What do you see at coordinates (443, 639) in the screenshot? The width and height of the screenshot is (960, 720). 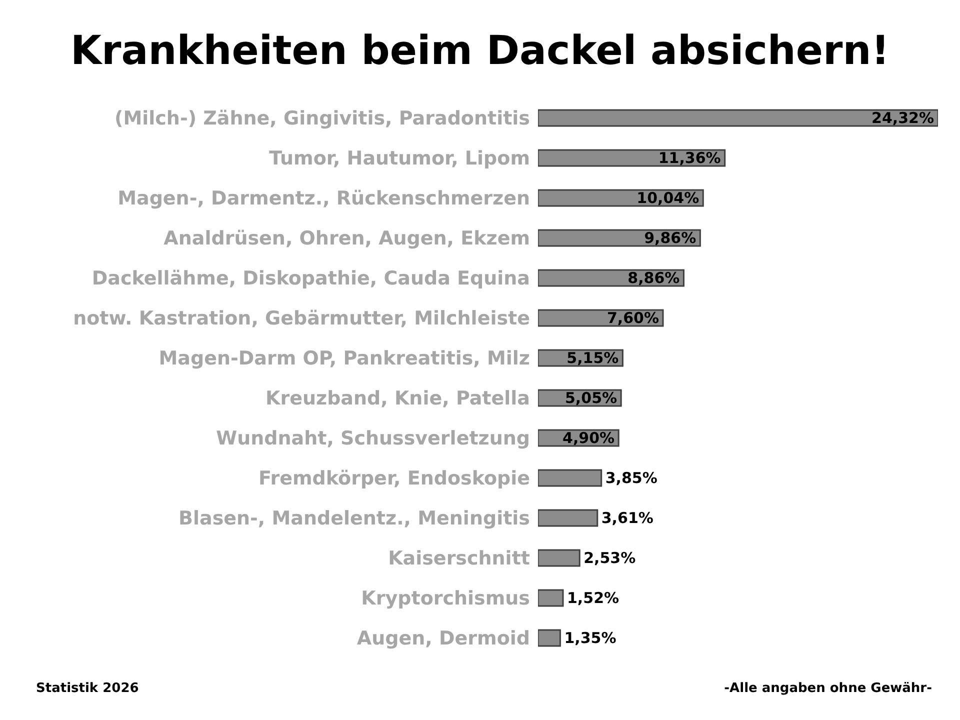 I see `y-tick-label: Augen, Dermoid` at bounding box center [443, 639].